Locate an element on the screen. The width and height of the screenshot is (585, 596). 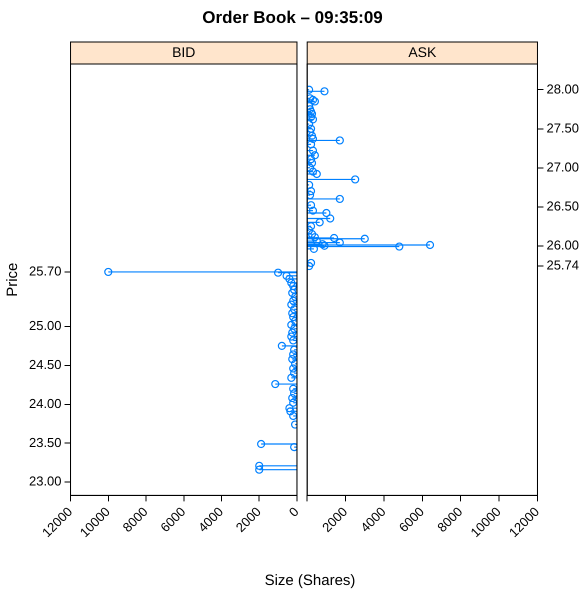
y-tick-label: 24.00 is located at coordinates (45, 403).